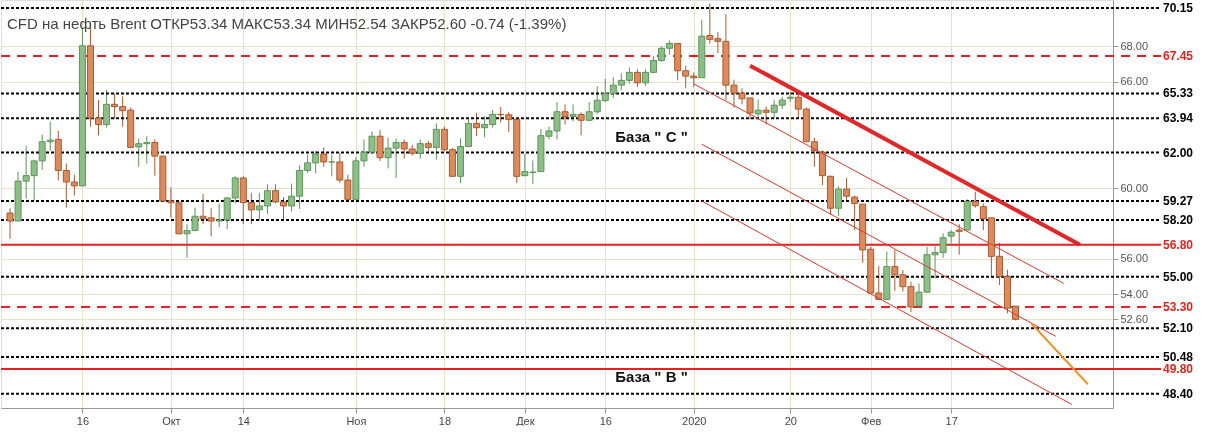 The width and height of the screenshot is (1213, 437). What do you see at coordinates (171, 420) in the screenshot?
I see `x-tick-label: Окт` at bounding box center [171, 420].